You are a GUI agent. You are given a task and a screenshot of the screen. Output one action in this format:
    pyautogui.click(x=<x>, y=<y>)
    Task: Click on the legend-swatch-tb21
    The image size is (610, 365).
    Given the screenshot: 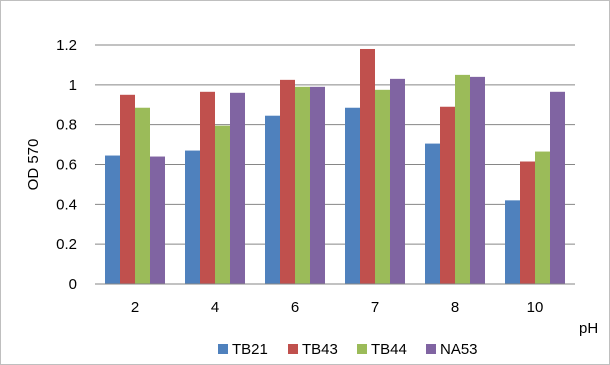 What is the action you would take?
    pyautogui.click(x=223, y=349)
    